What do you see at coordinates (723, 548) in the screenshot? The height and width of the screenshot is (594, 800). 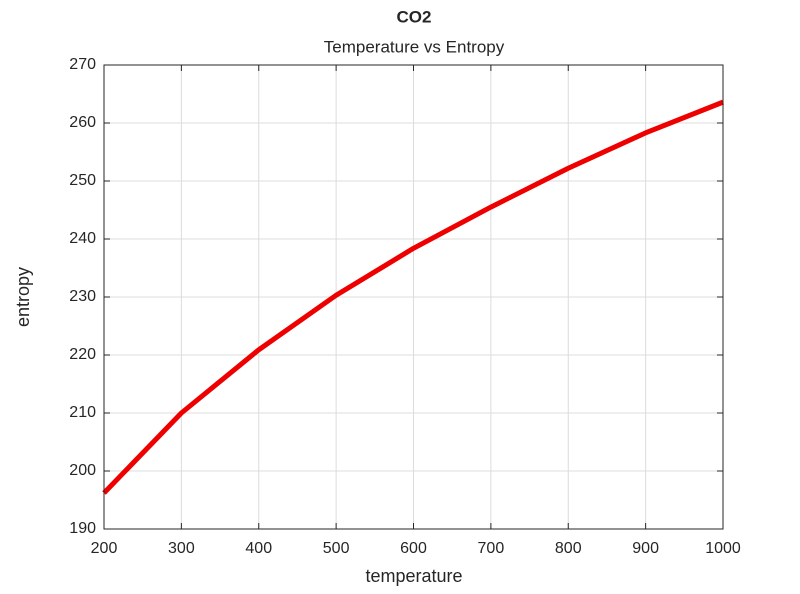 I see `x-tick-label: 1000` at bounding box center [723, 548].